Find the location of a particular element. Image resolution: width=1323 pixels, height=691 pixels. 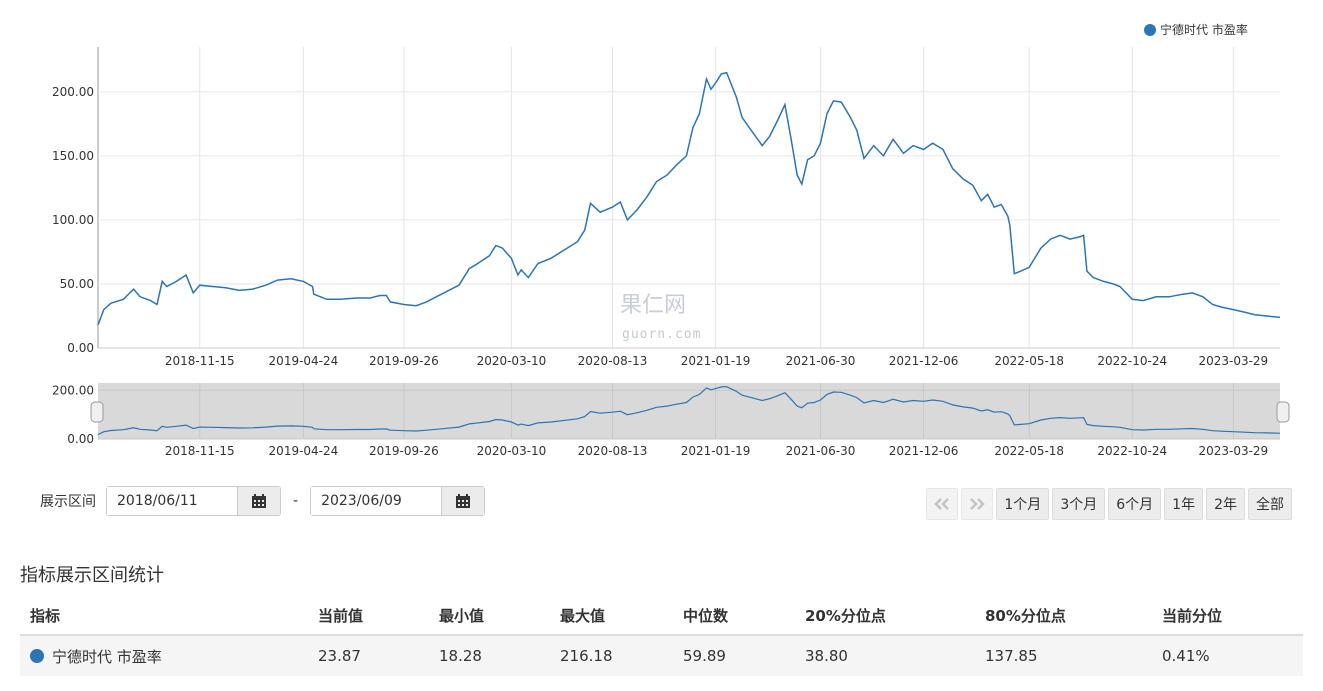

period-buttons: 1个月 3个月 6个月 1年 2年 全部 is located at coordinates (1109, 504).